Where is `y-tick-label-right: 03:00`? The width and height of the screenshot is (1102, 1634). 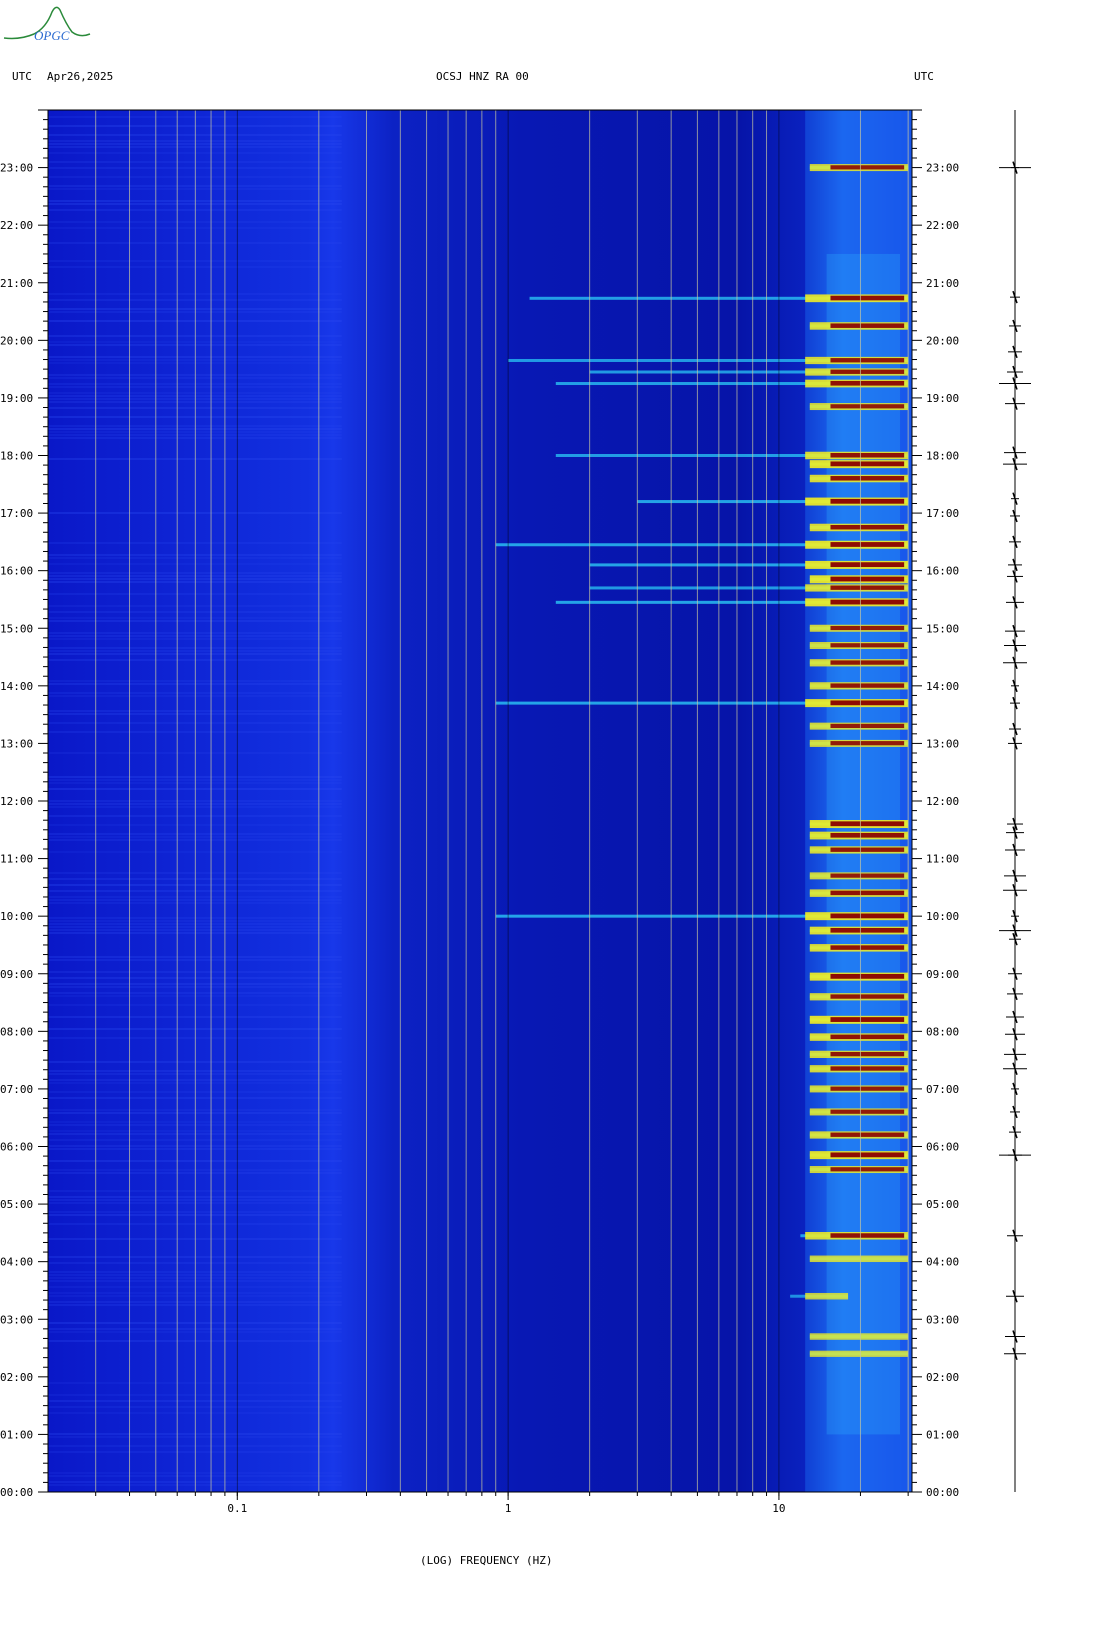 y-tick-label-right: 03:00 is located at coordinates (942, 1319).